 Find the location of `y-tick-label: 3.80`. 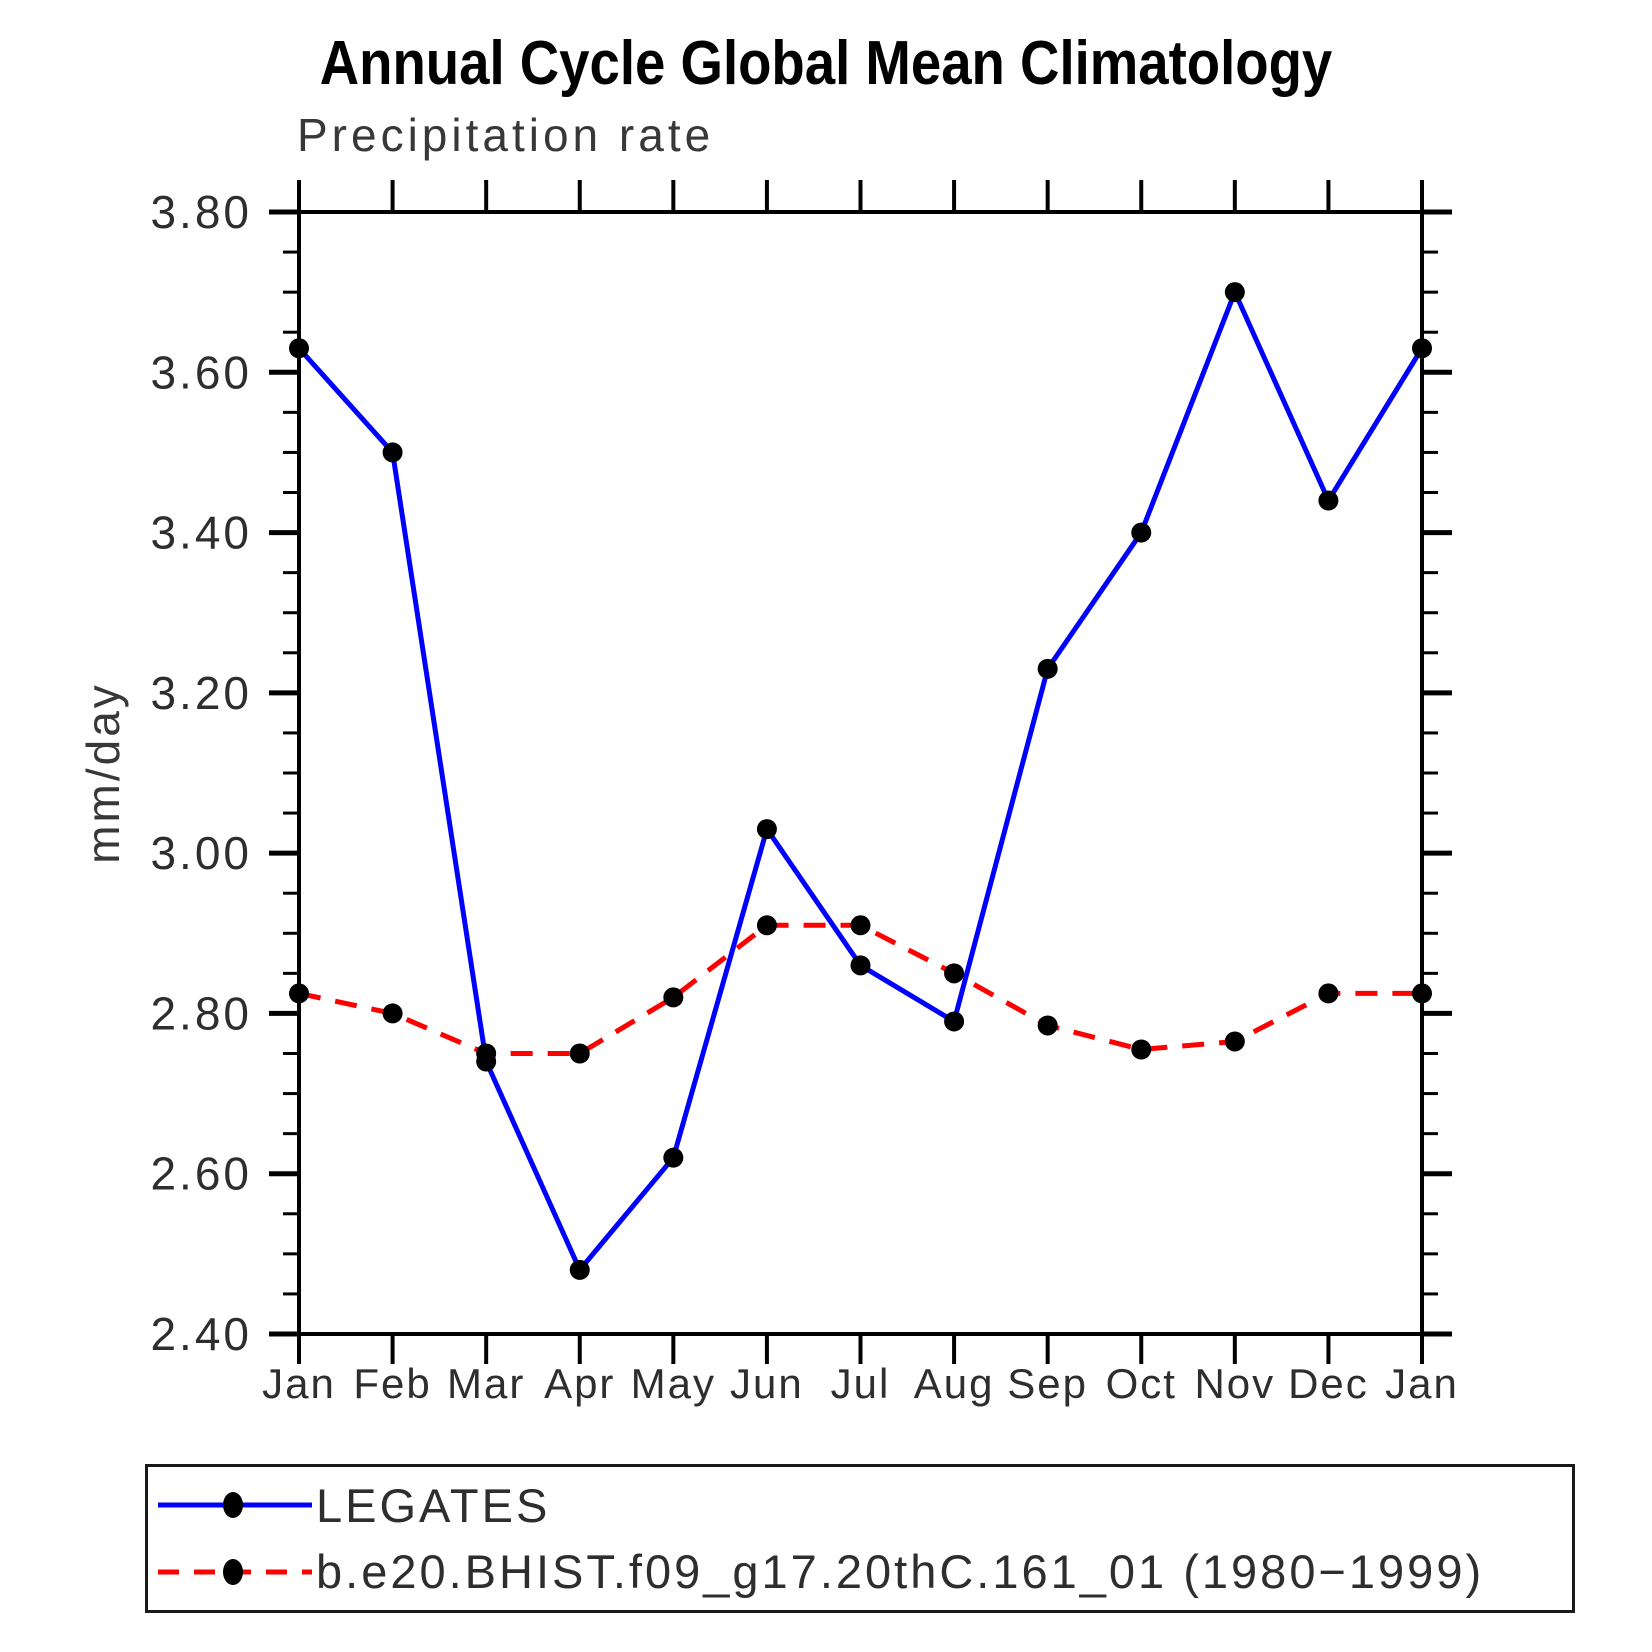

y-tick-label: 3.80 is located at coordinates (201, 212).